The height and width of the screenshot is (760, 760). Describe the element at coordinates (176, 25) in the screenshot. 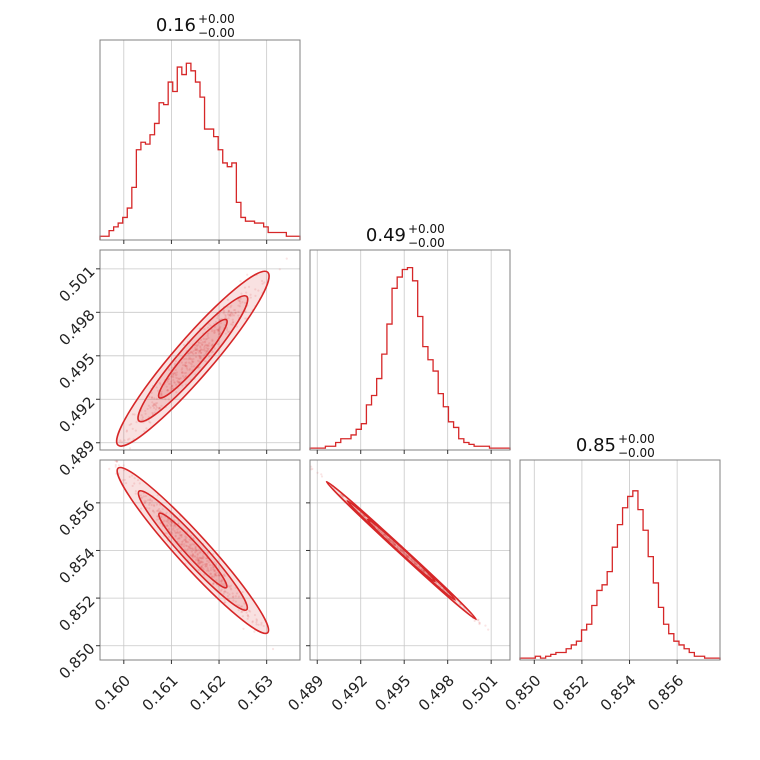

I see `param-title-0: 0.16` at that location.